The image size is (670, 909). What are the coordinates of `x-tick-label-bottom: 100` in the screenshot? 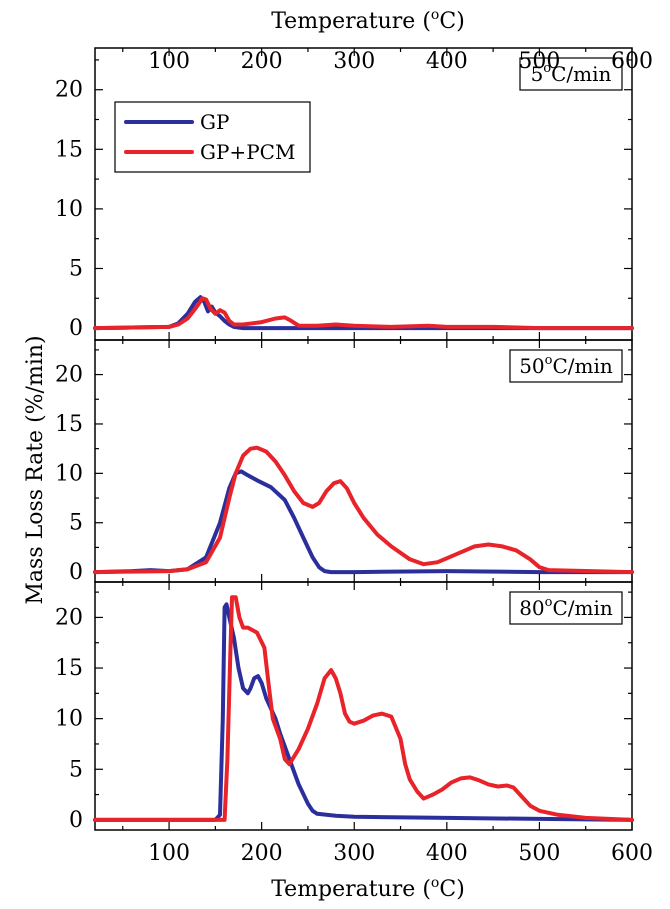 It's located at (169, 853).